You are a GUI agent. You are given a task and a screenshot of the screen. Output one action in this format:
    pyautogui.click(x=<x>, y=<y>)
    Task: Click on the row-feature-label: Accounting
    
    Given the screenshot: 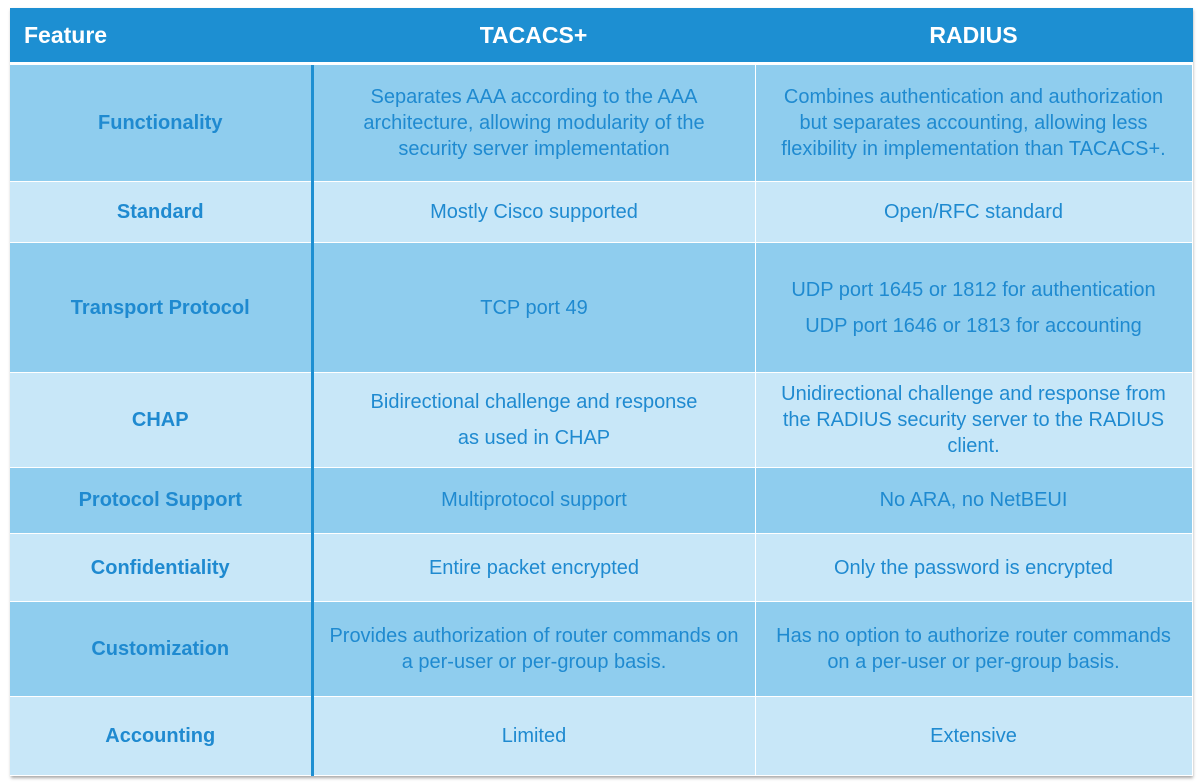 What is the action you would take?
    pyautogui.click(x=162, y=736)
    